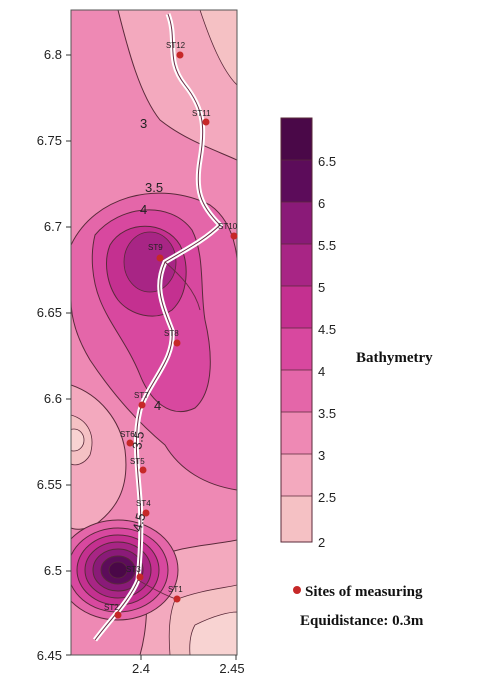 Image resolution: width=499 pixels, height=677 pixels. What do you see at coordinates (49, 140) in the screenshot?
I see `y-tick-label: 6.75` at bounding box center [49, 140].